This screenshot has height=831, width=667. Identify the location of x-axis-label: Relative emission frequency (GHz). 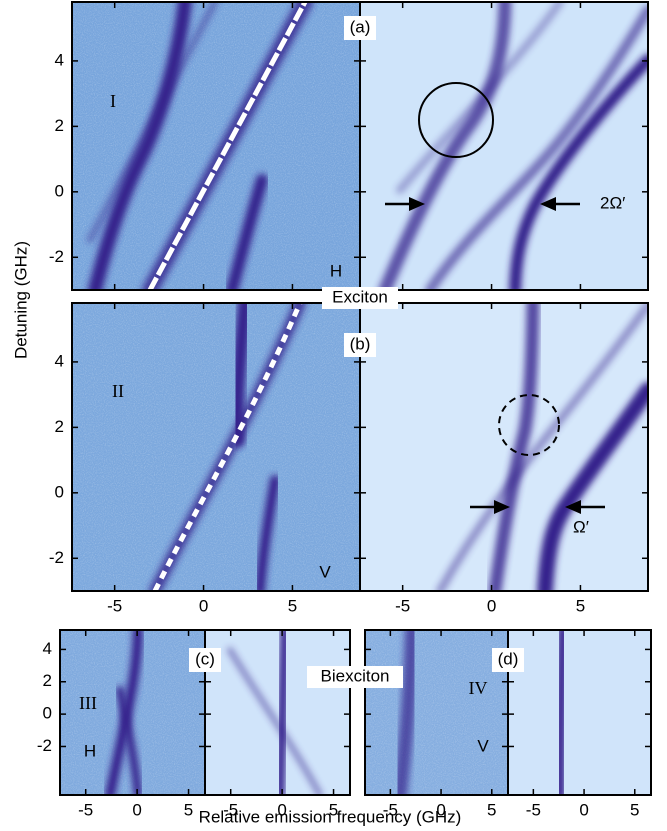
(330, 816).